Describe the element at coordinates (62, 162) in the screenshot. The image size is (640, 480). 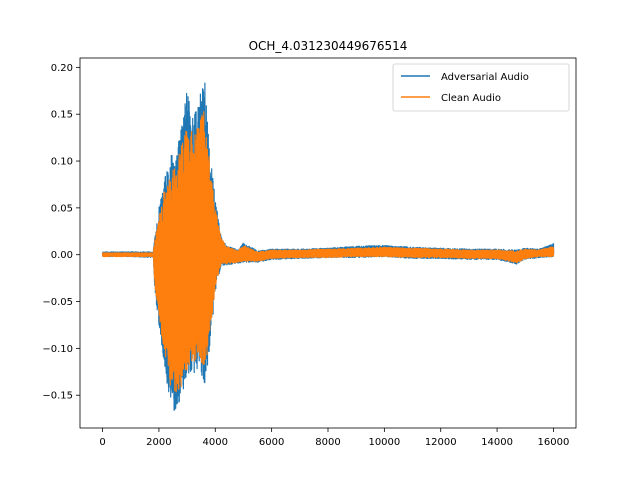
I see `y-tick-label: 0.10` at that location.